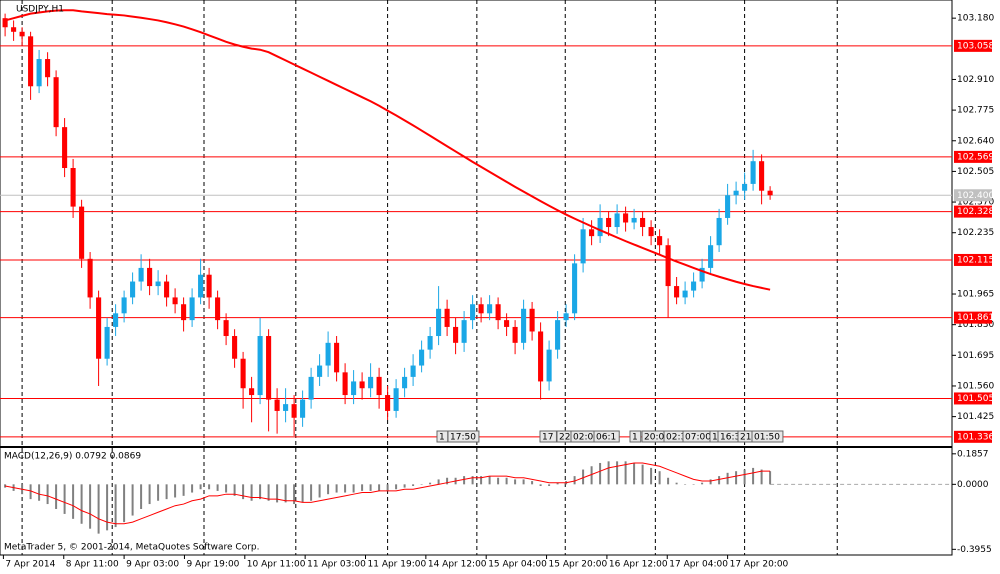 This screenshot has height=574, width=1000. Describe the element at coordinates (463, 438) in the screenshot. I see `event-label: 17:50` at that location.